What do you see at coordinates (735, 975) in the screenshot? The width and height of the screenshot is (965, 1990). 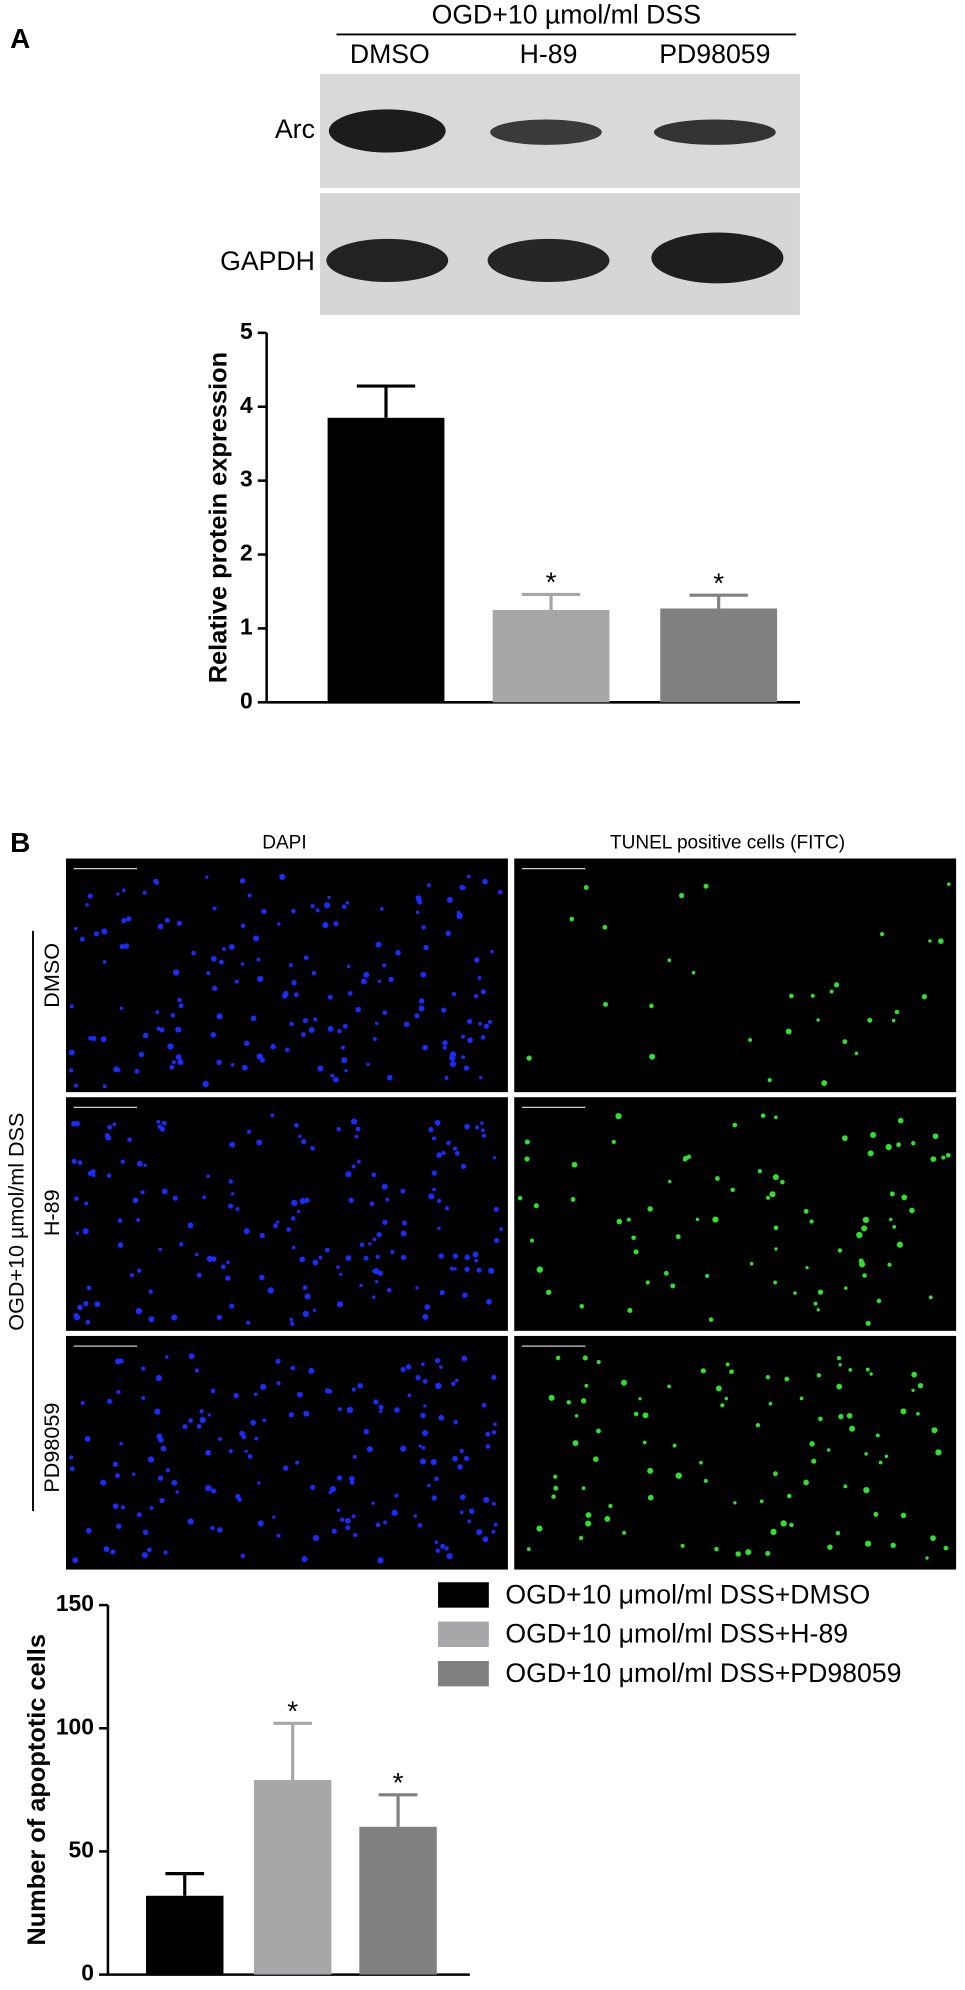 I see `micrograph` at bounding box center [735, 975].